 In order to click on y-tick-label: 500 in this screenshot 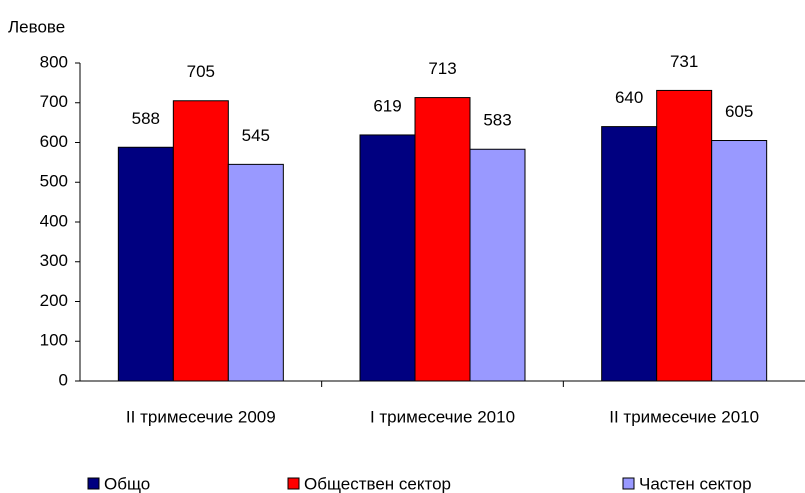, I will do `click(54, 181)`.